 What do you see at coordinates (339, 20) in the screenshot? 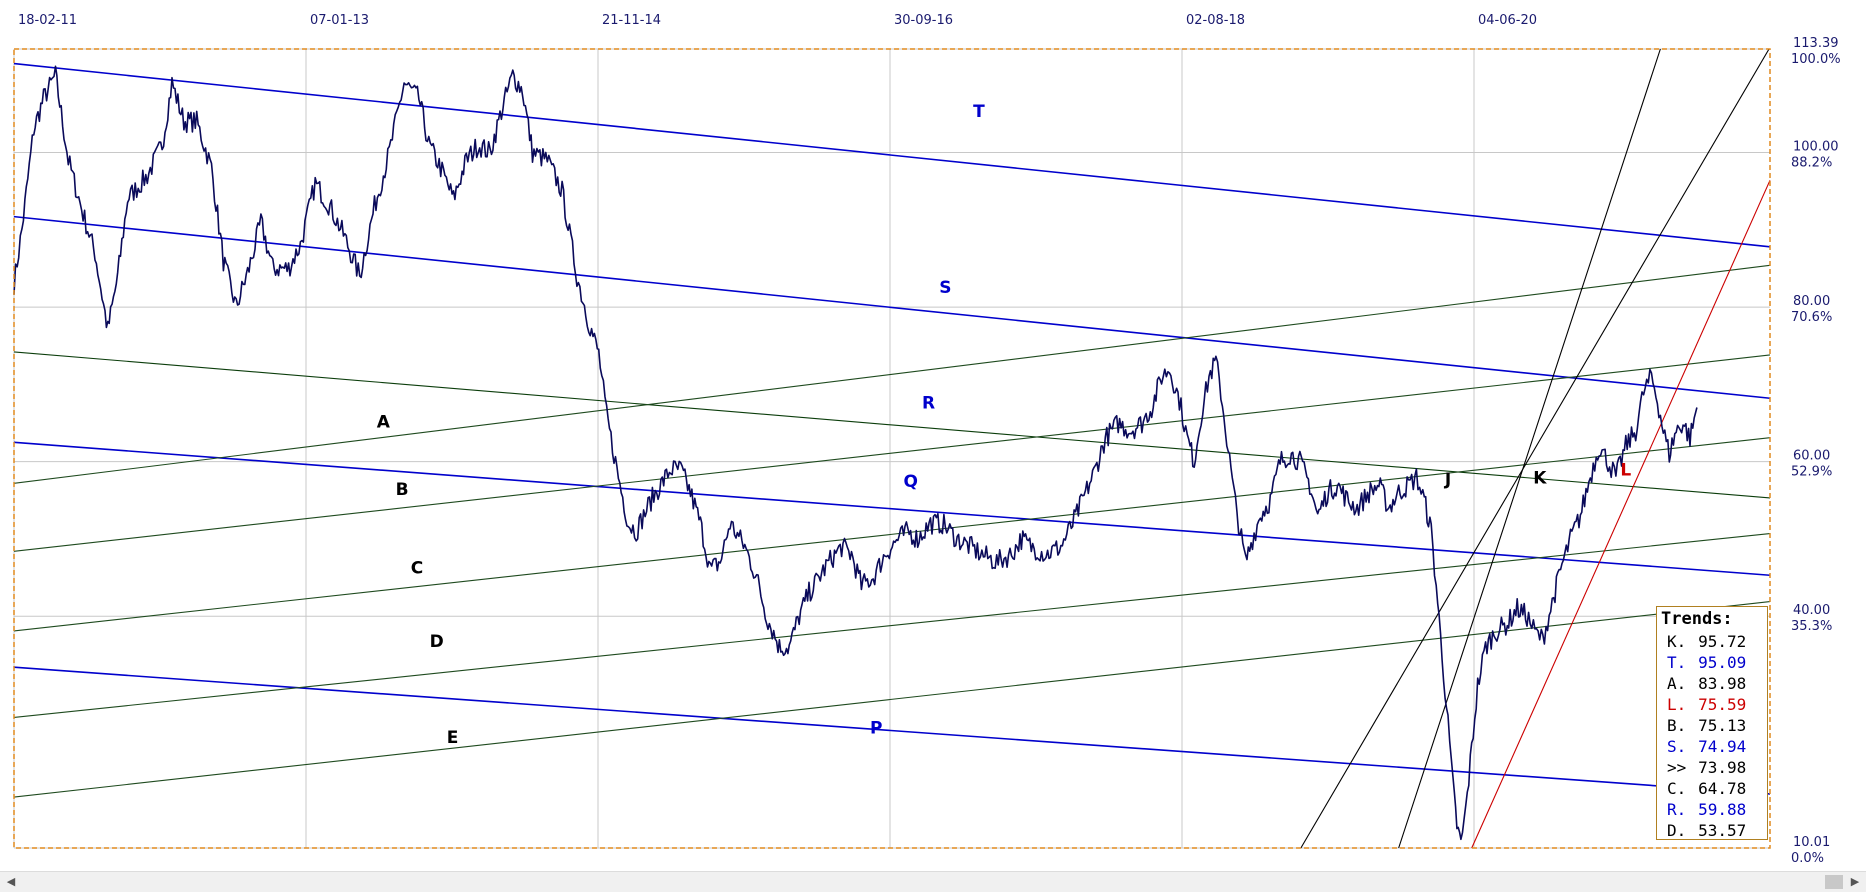
I see `x-tick-label: 07-01-13` at bounding box center [339, 20].